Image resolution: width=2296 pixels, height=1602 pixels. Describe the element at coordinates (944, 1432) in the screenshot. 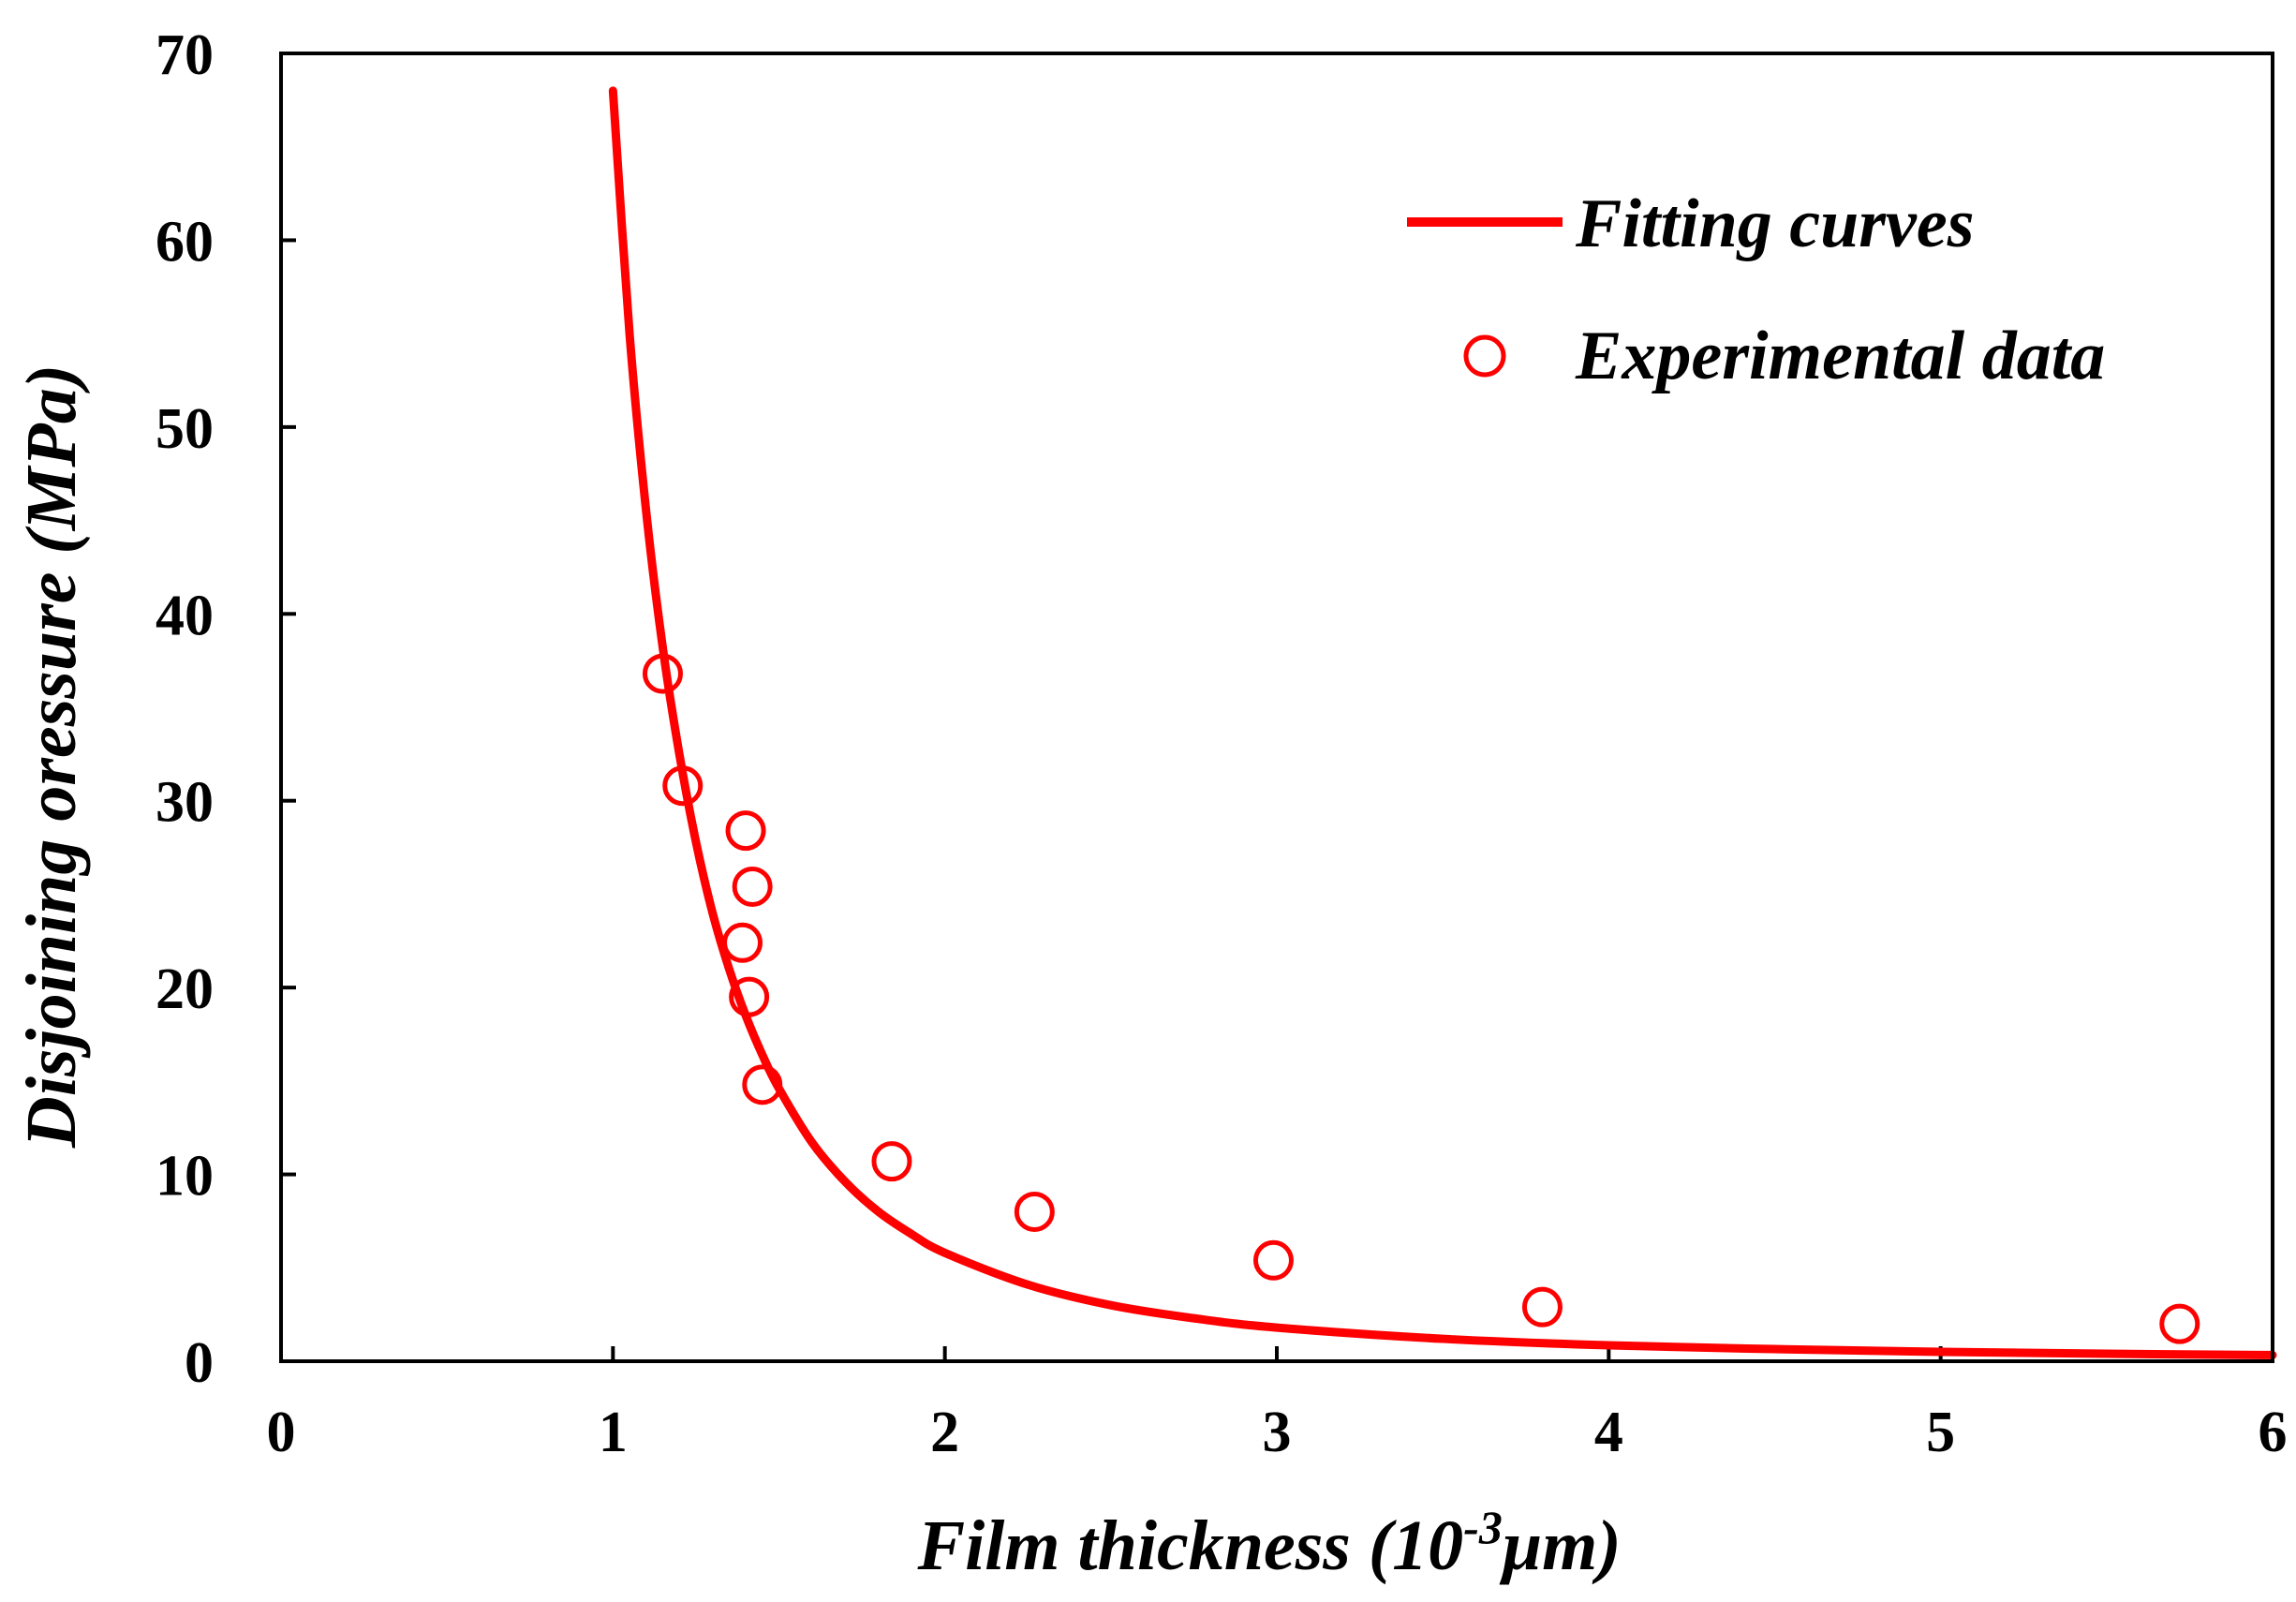

I see `x-tick-label: 2` at that location.